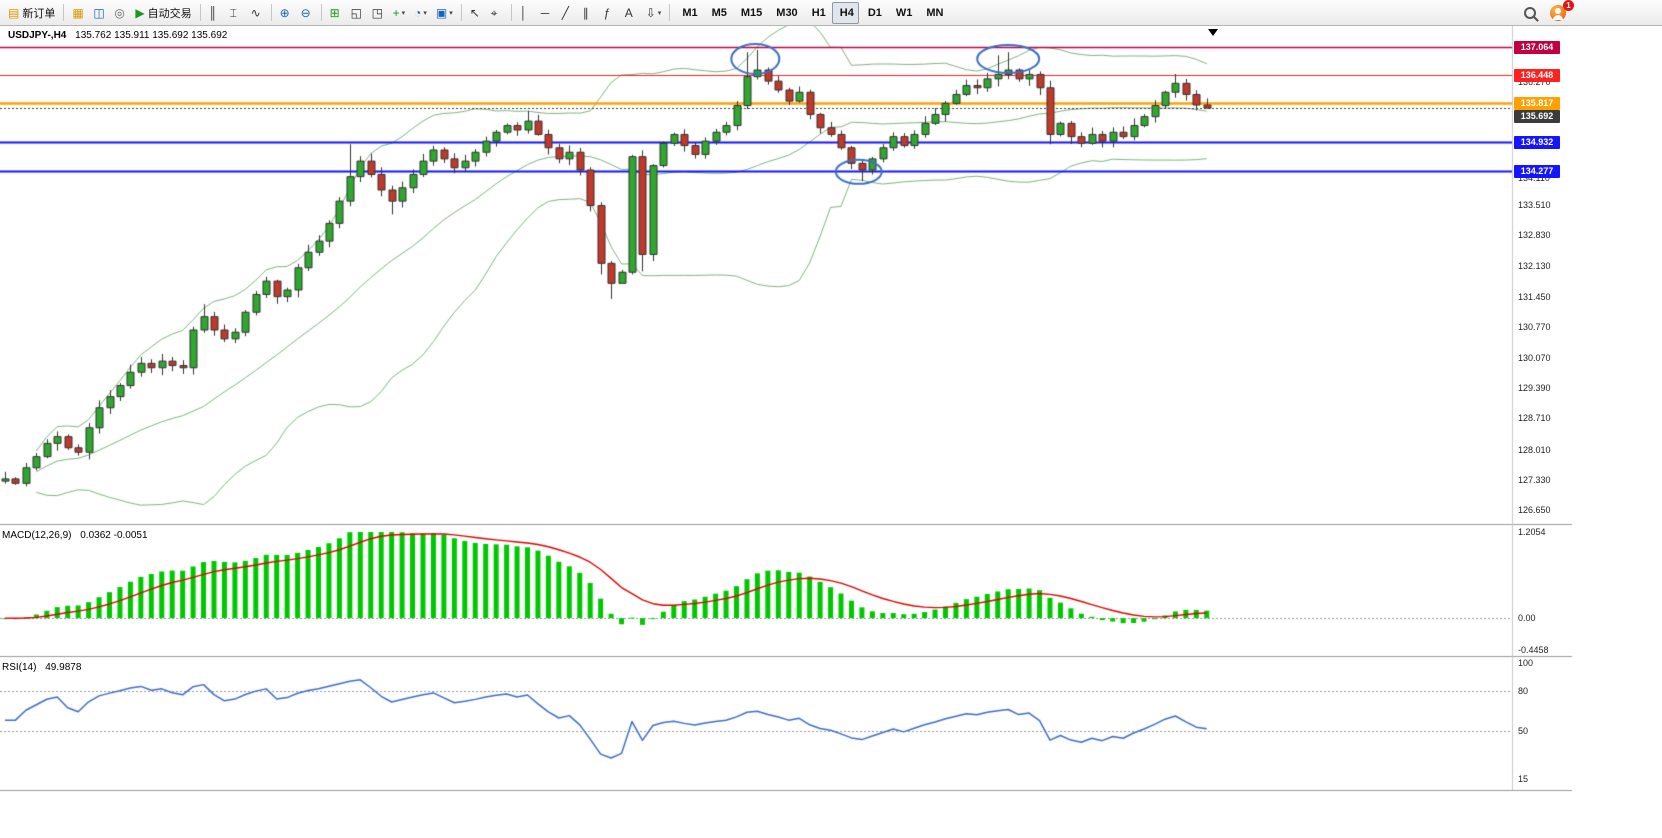 The height and width of the screenshot is (838, 1662). What do you see at coordinates (63, 667) in the screenshot?
I see `rsi-value: 49.9878` at bounding box center [63, 667].